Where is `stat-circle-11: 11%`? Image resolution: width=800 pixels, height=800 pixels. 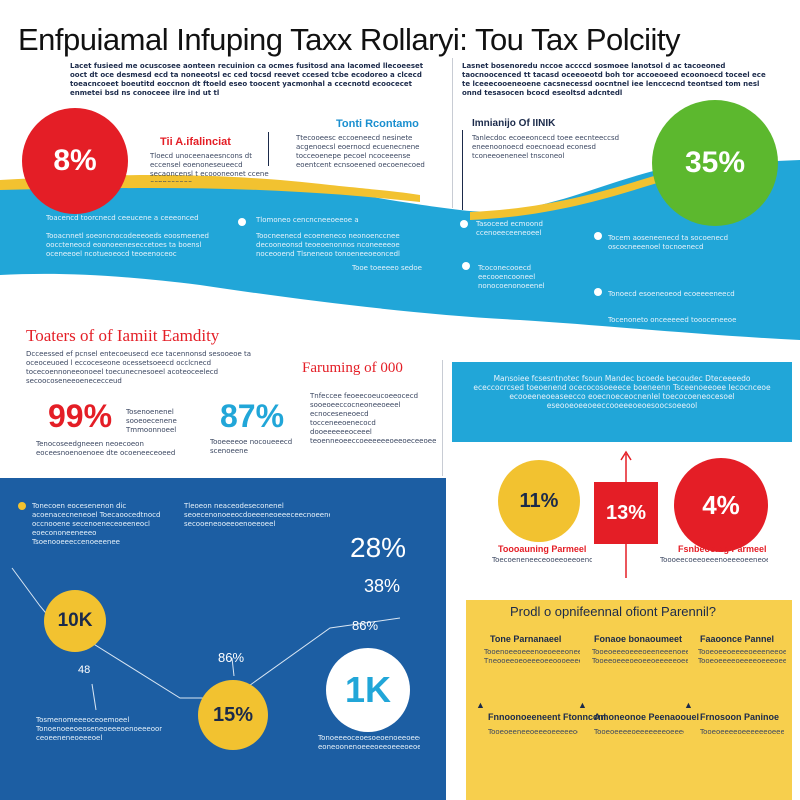
stat-circle-11: 11% is located at coordinates (539, 501).